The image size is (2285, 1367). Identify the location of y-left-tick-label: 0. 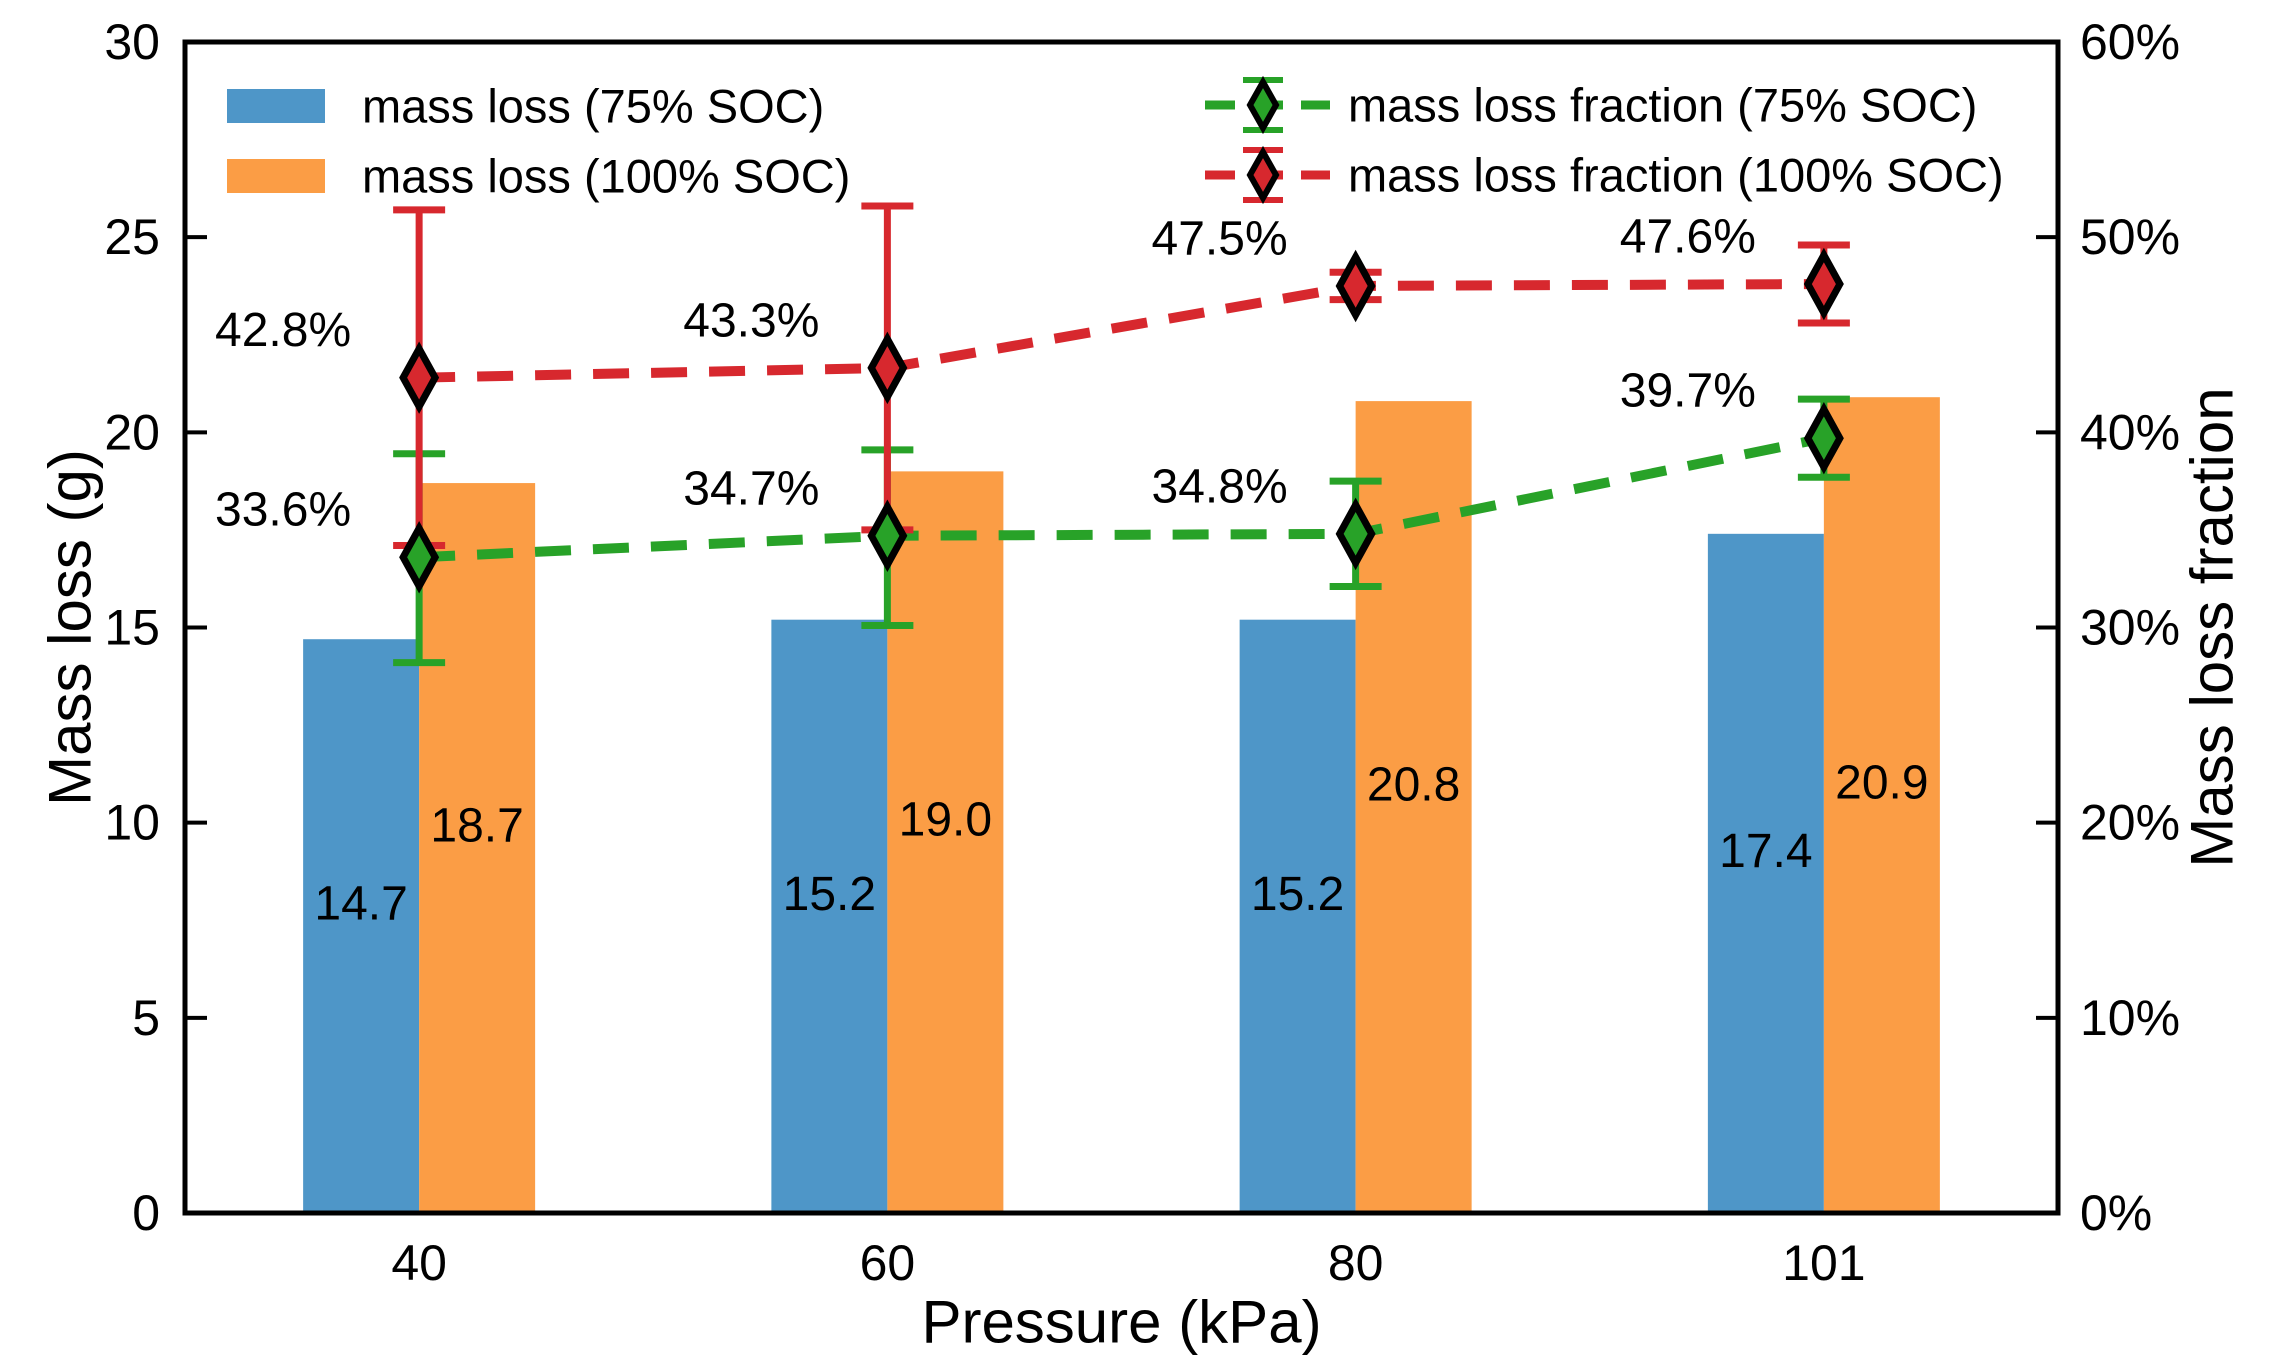
(146, 1213).